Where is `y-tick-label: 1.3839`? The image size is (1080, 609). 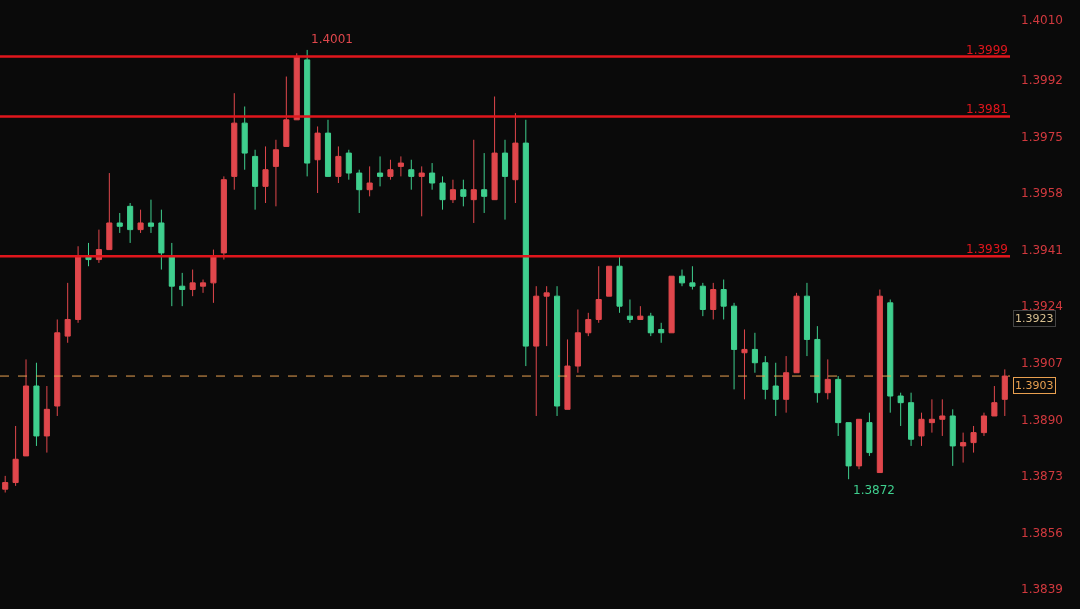 y-tick-label: 1.3839 is located at coordinates (1042, 589).